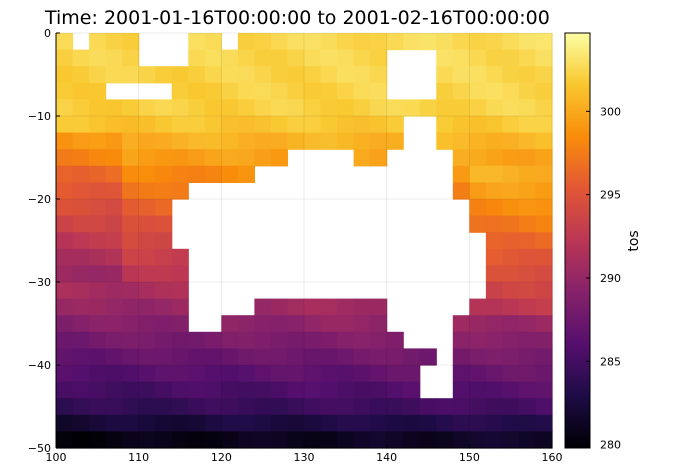  I want to click on x-tick-label: 100, so click(56, 457).